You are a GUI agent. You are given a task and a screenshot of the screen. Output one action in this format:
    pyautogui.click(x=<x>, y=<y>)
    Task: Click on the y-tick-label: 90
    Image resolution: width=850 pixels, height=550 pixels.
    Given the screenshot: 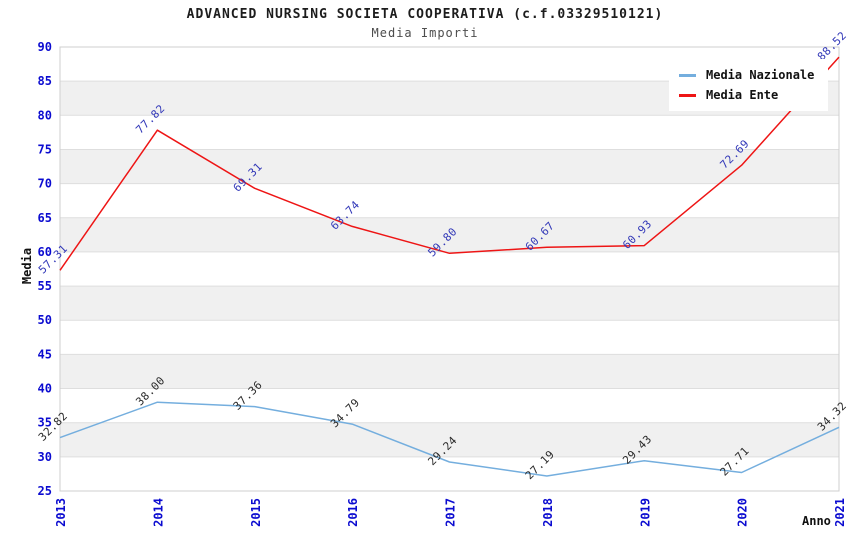 What is the action you would take?
    pyautogui.click(x=45, y=47)
    